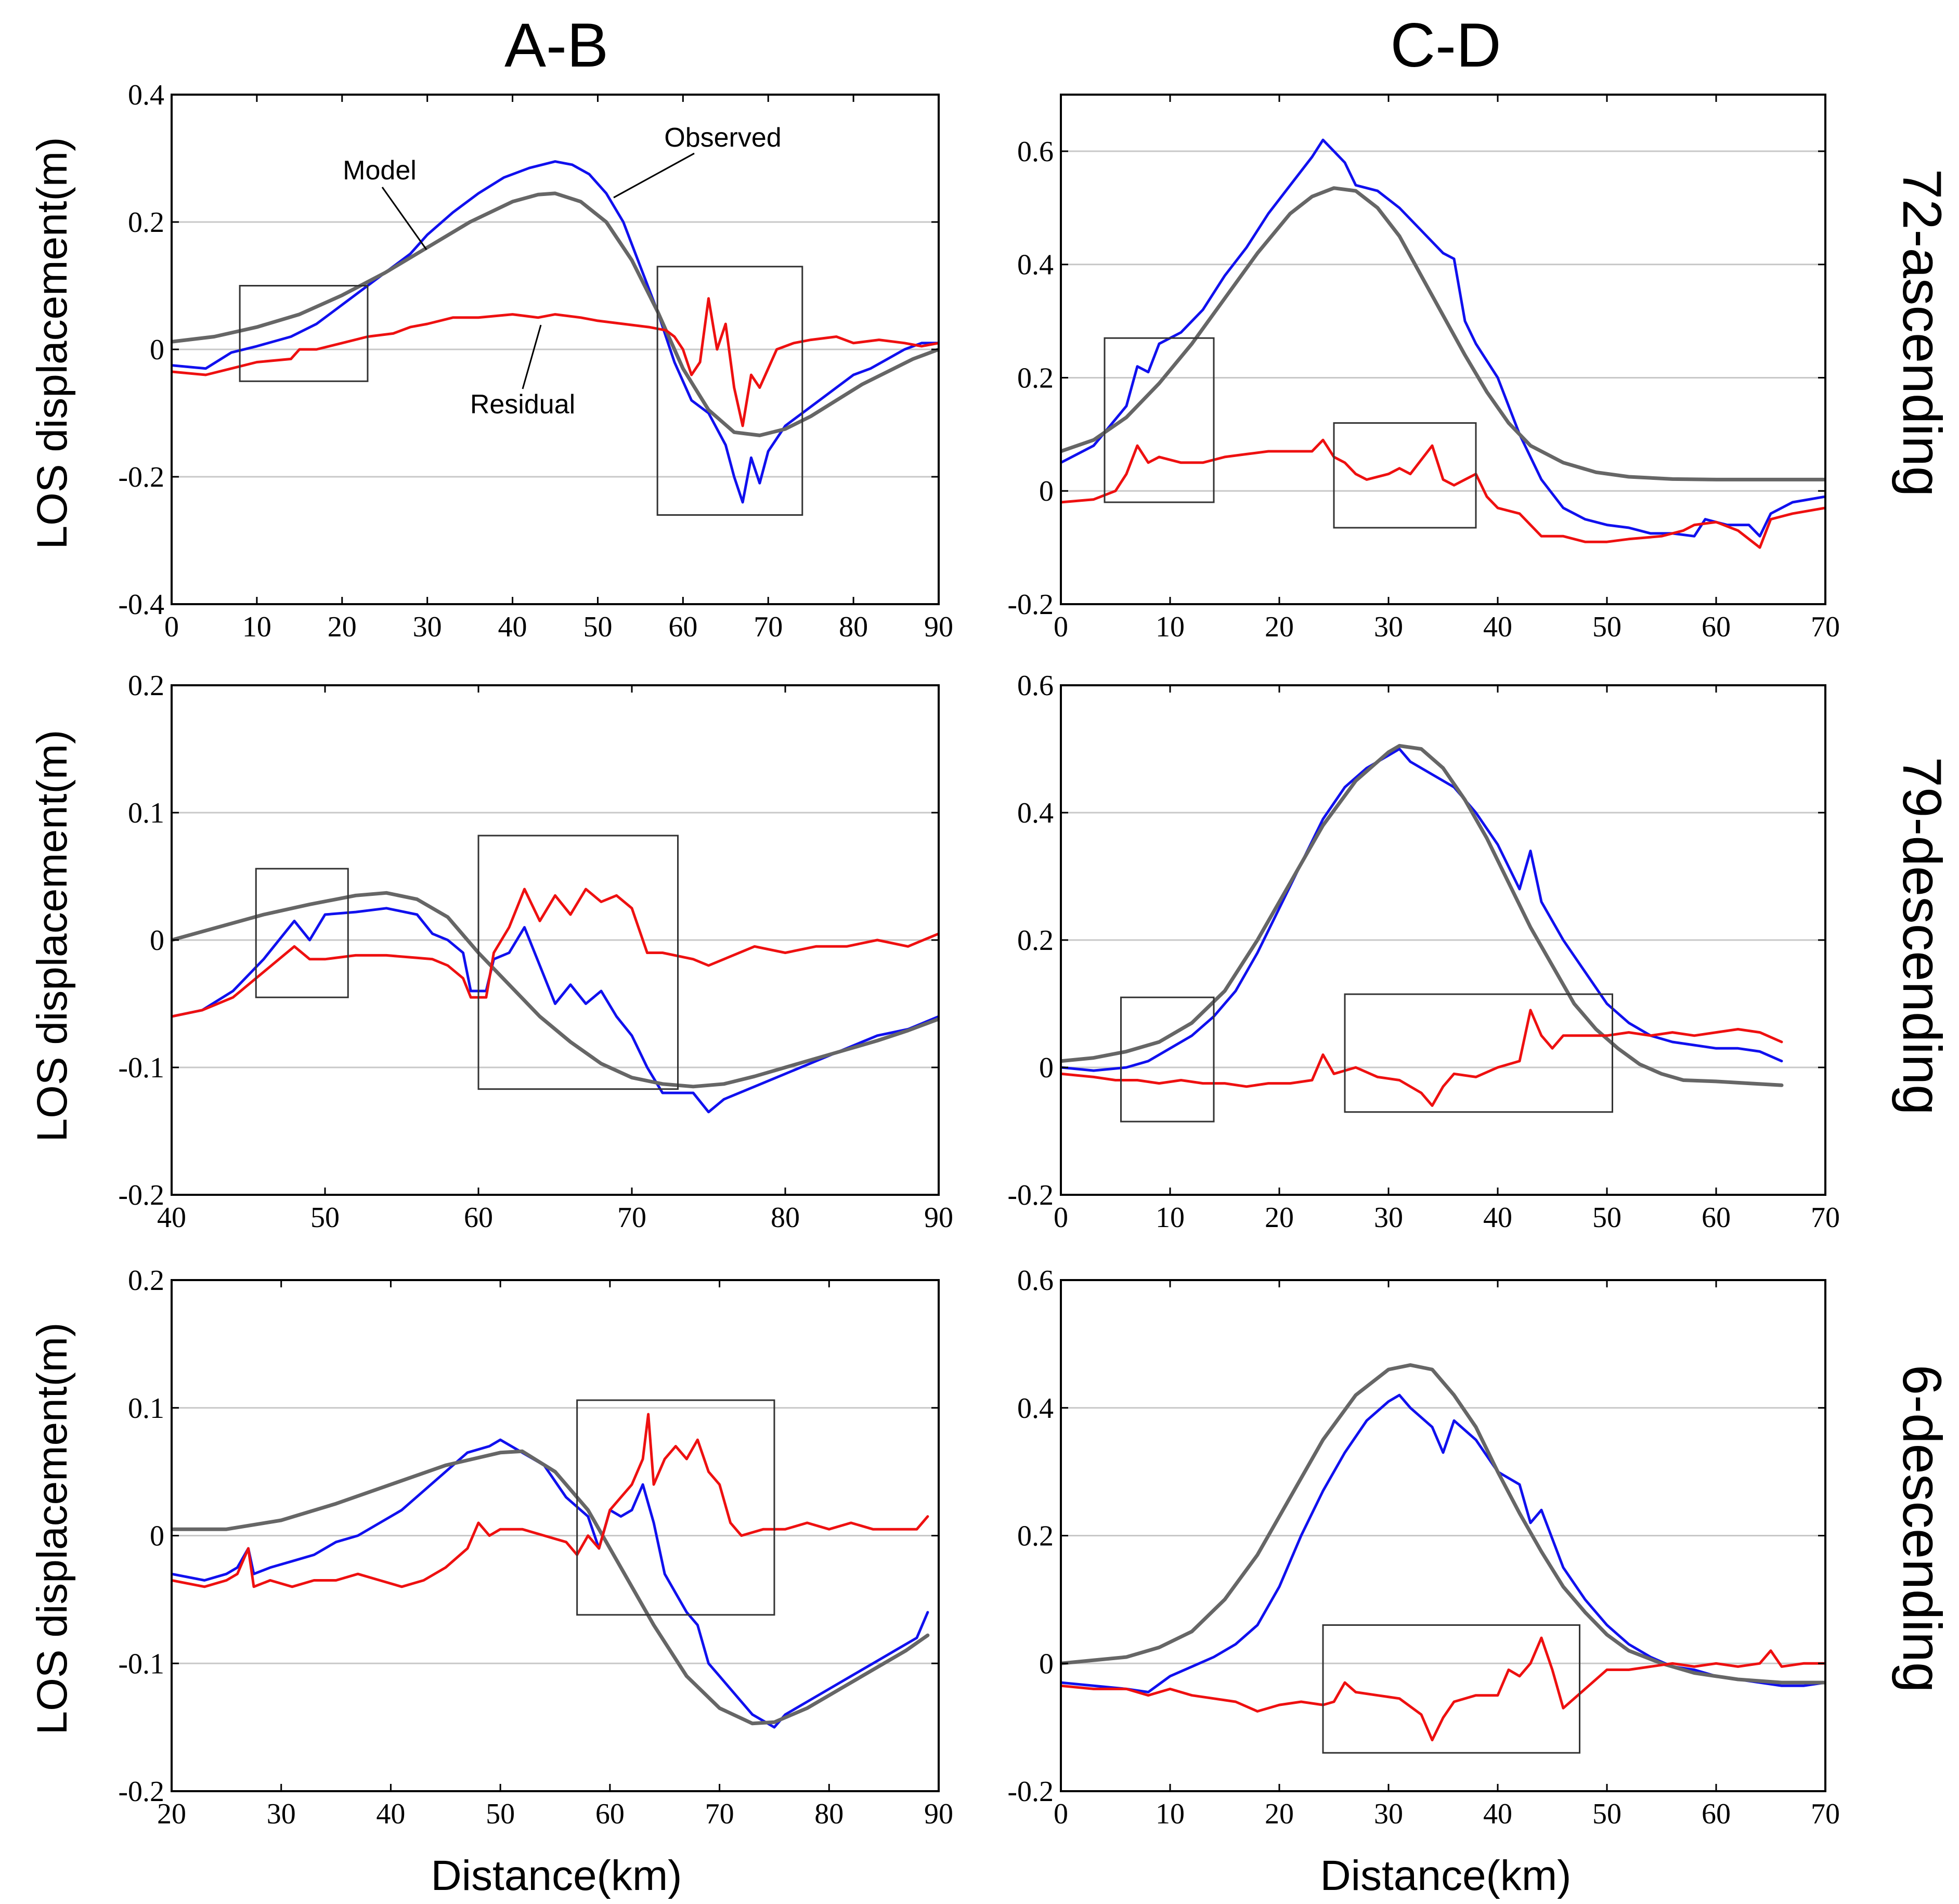  Describe the element at coordinates (141, 605) in the screenshot. I see `y-tick-label: -0.4` at that location.